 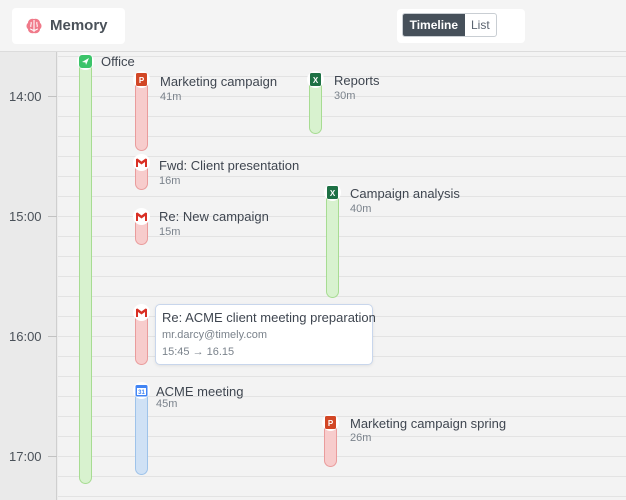 What do you see at coordinates (79, 25) in the screenshot?
I see `app-title: Memory` at bounding box center [79, 25].